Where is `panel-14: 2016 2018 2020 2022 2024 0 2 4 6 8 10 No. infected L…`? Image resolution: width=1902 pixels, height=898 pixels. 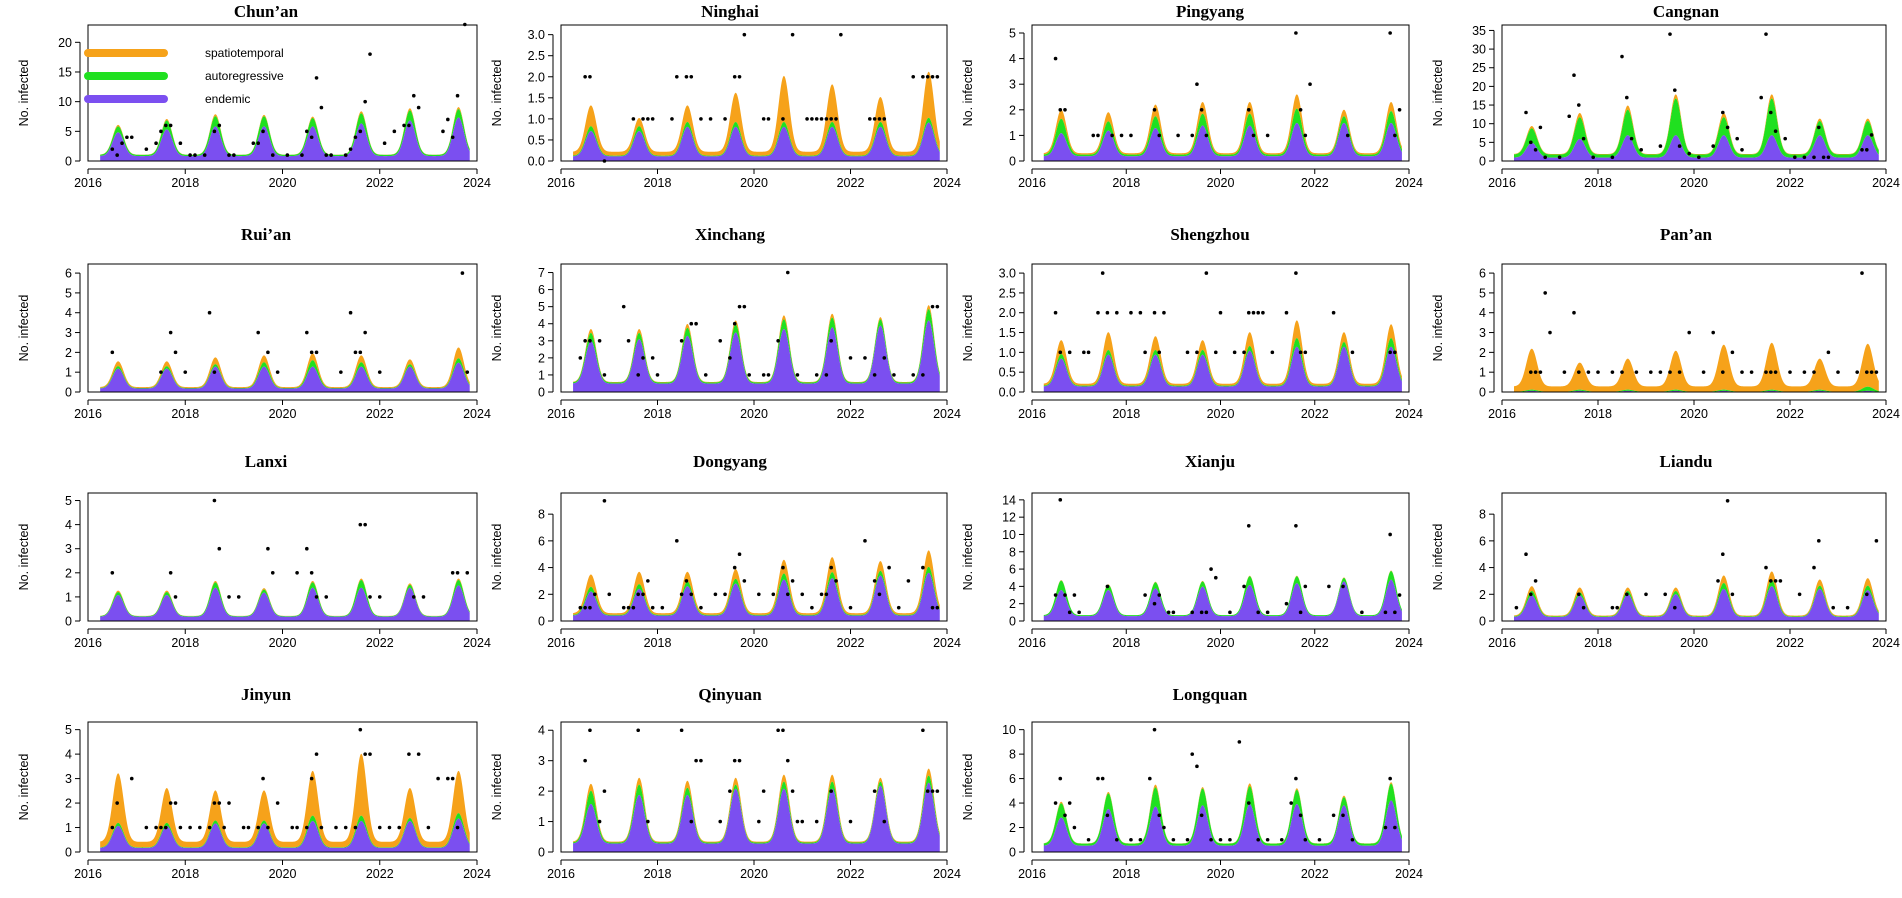 panel-14: 2016 2018 2020 2022 2024 0 2 4 6 8 10 No. infected L… is located at coordinates (1192, 783).